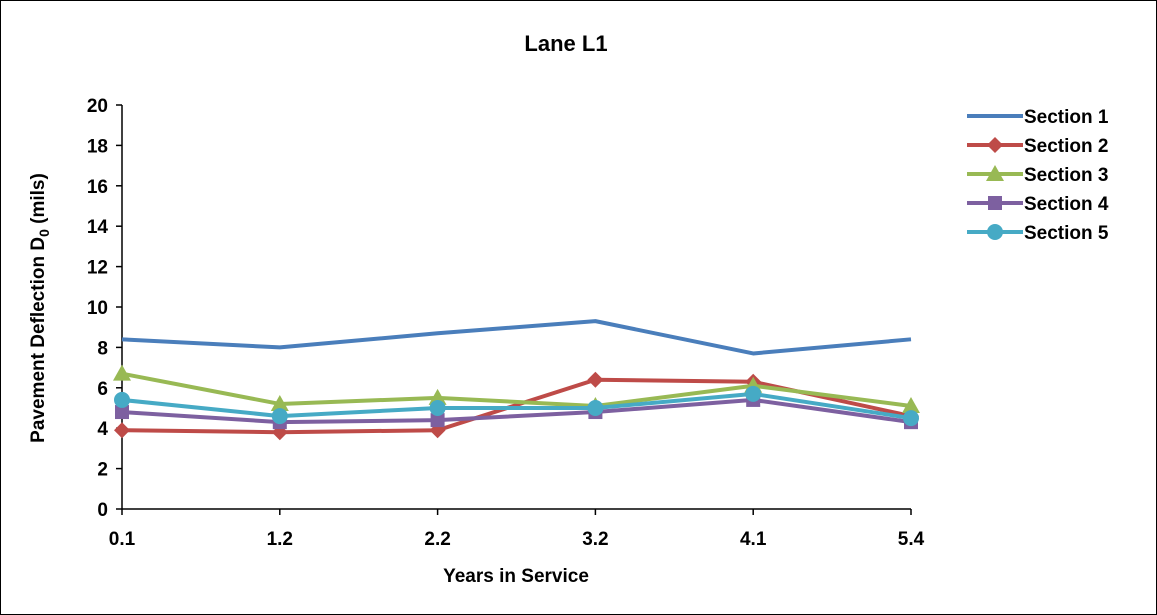 The height and width of the screenshot is (615, 1157). Describe the element at coordinates (102, 389) in the screenshot. I see `y-tick-label: 6` at that location.